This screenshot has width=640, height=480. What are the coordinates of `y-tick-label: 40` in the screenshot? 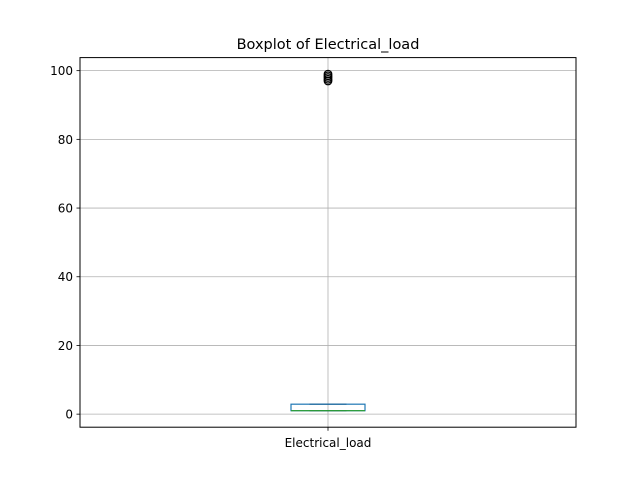 It's located at (65, 277).